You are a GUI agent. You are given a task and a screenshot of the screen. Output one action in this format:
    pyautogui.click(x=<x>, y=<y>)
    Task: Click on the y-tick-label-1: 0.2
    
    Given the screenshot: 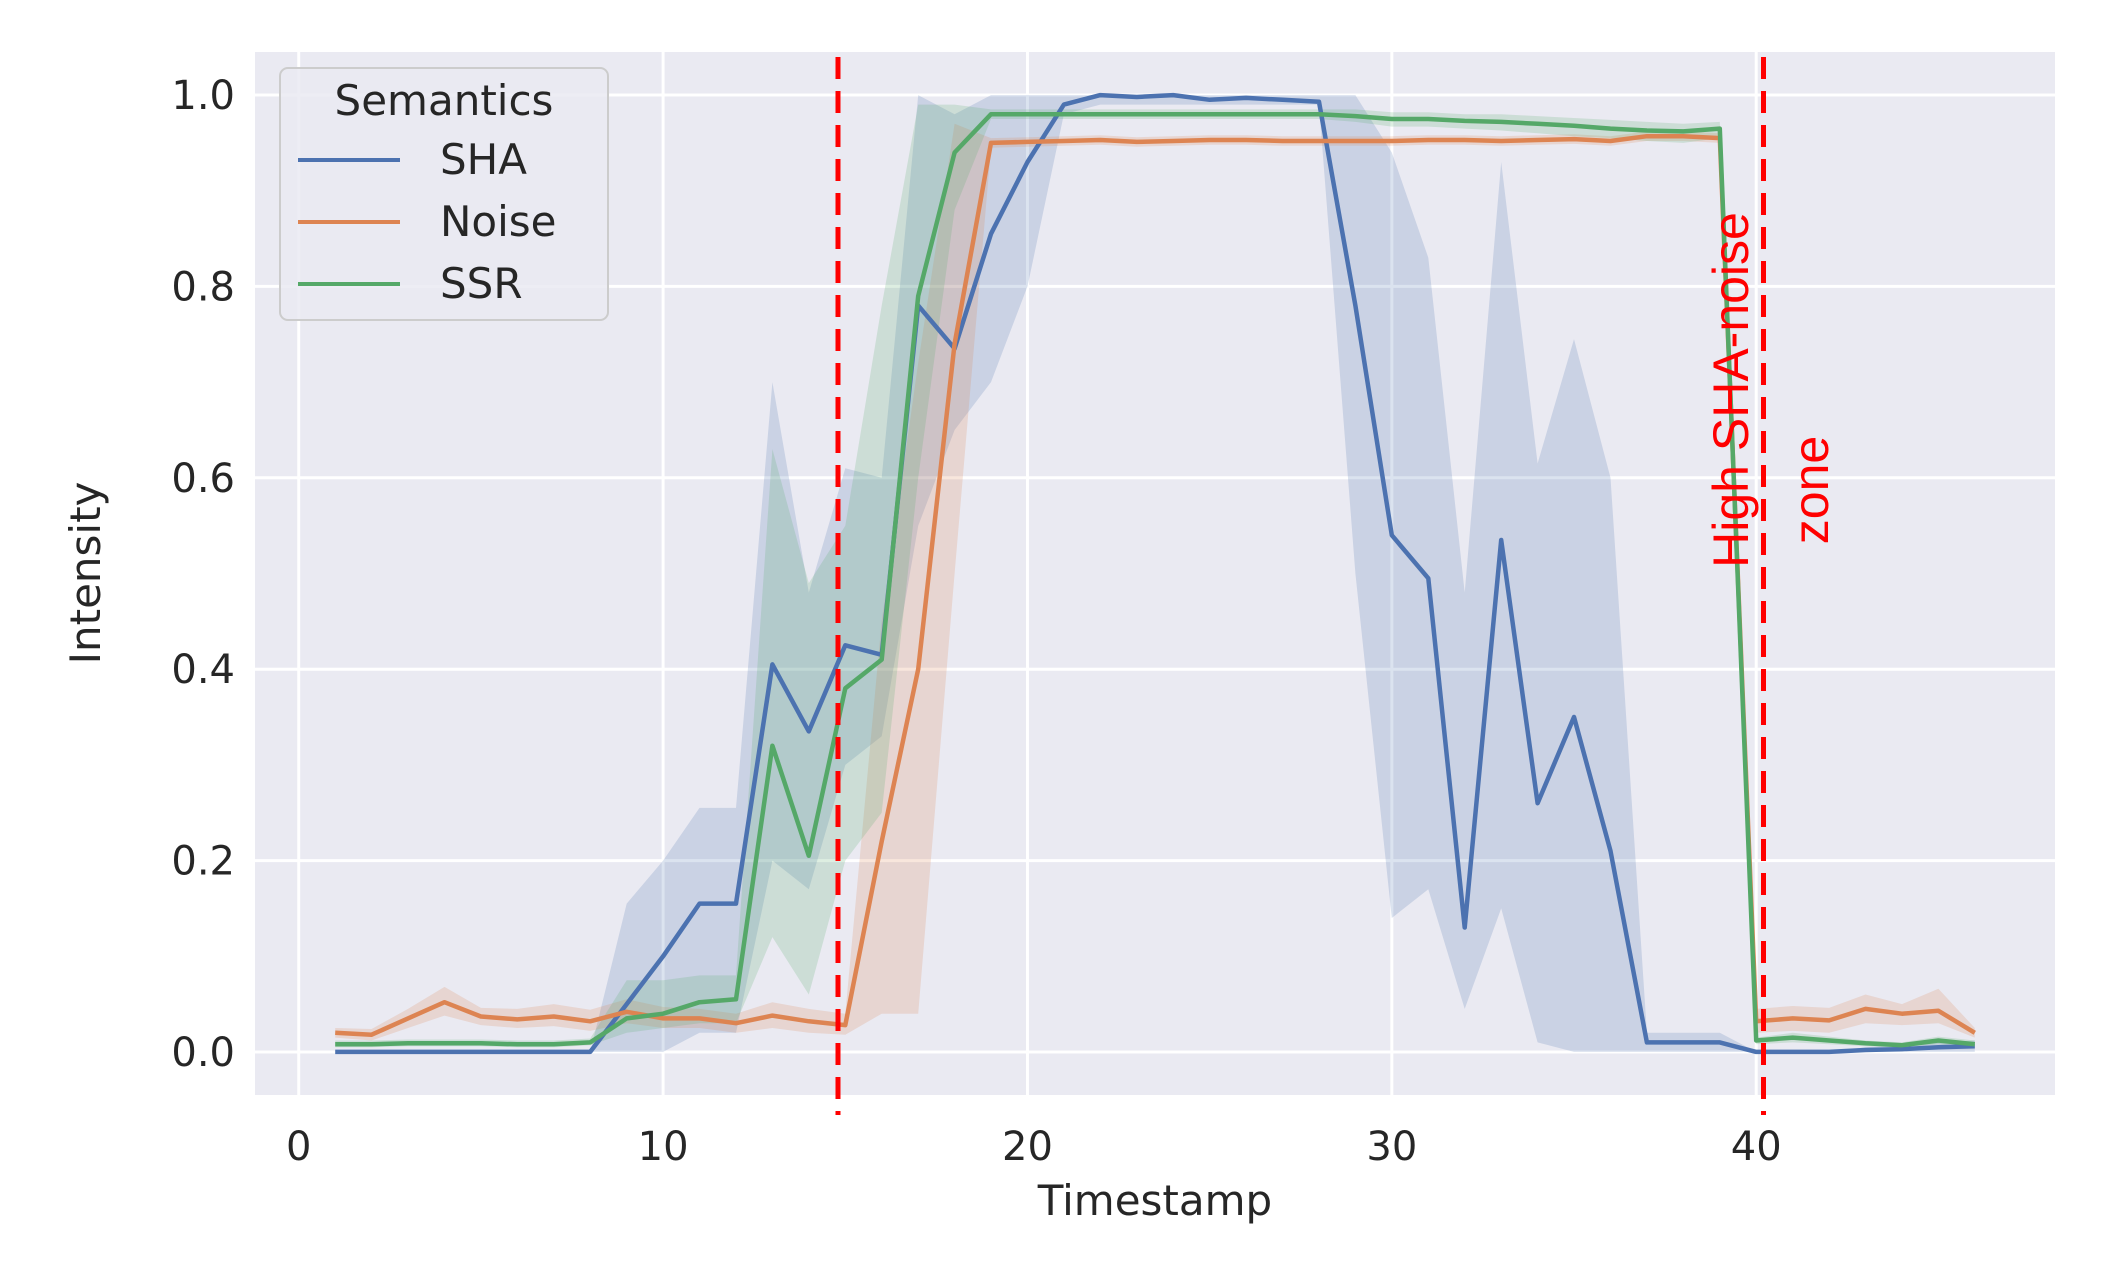 What is the action you would take?
    pyautogui.click(x=203, y=862)
    